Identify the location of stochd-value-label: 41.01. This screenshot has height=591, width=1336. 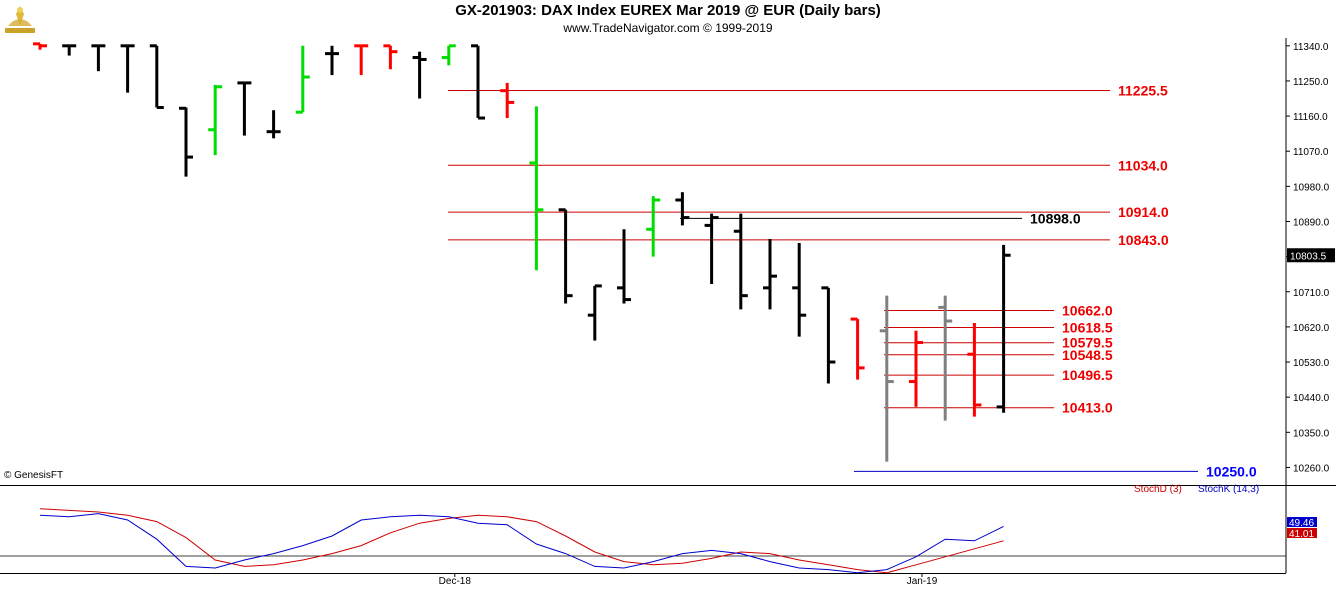
(1301, 534).